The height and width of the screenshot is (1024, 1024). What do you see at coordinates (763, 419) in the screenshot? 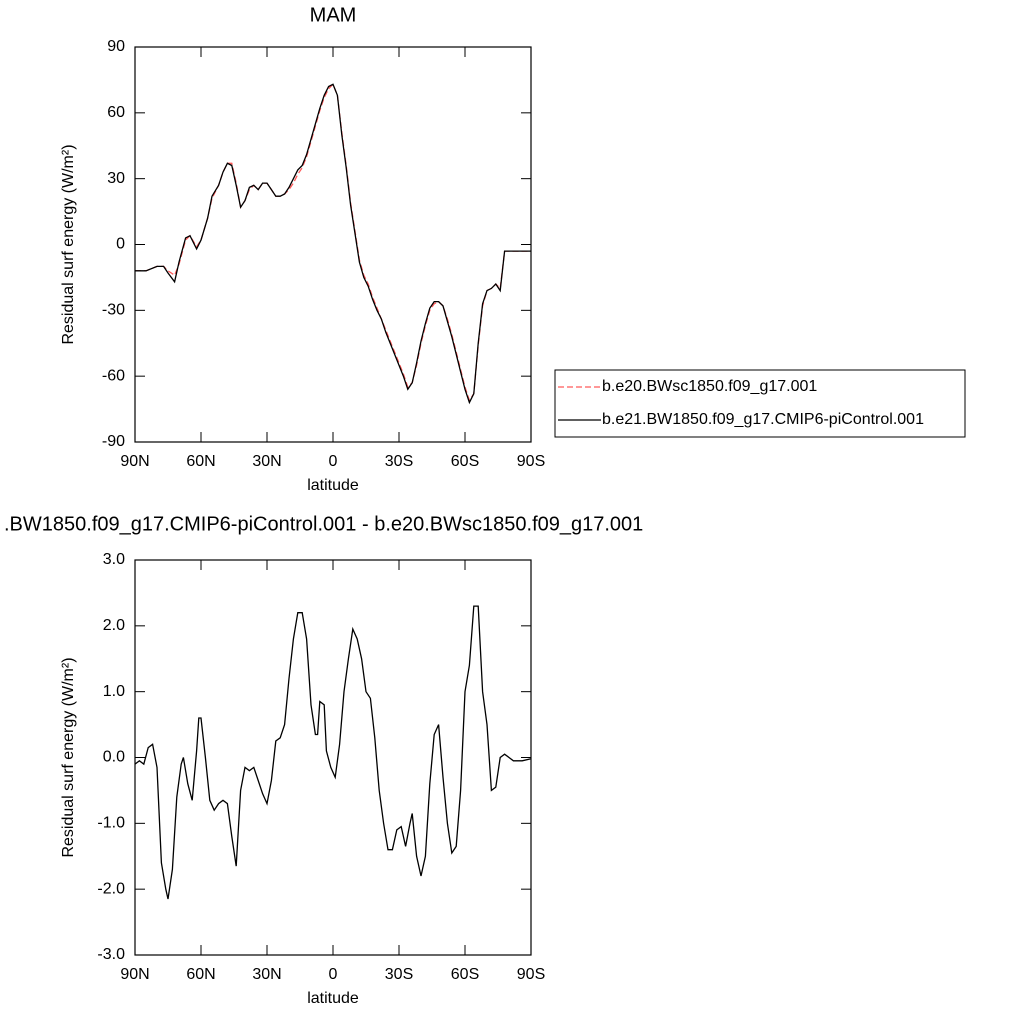
I see `legend-label: b.e21.BW1850.f09_g17.CMIP6-piControl.001` at bounding box center [763, 419].